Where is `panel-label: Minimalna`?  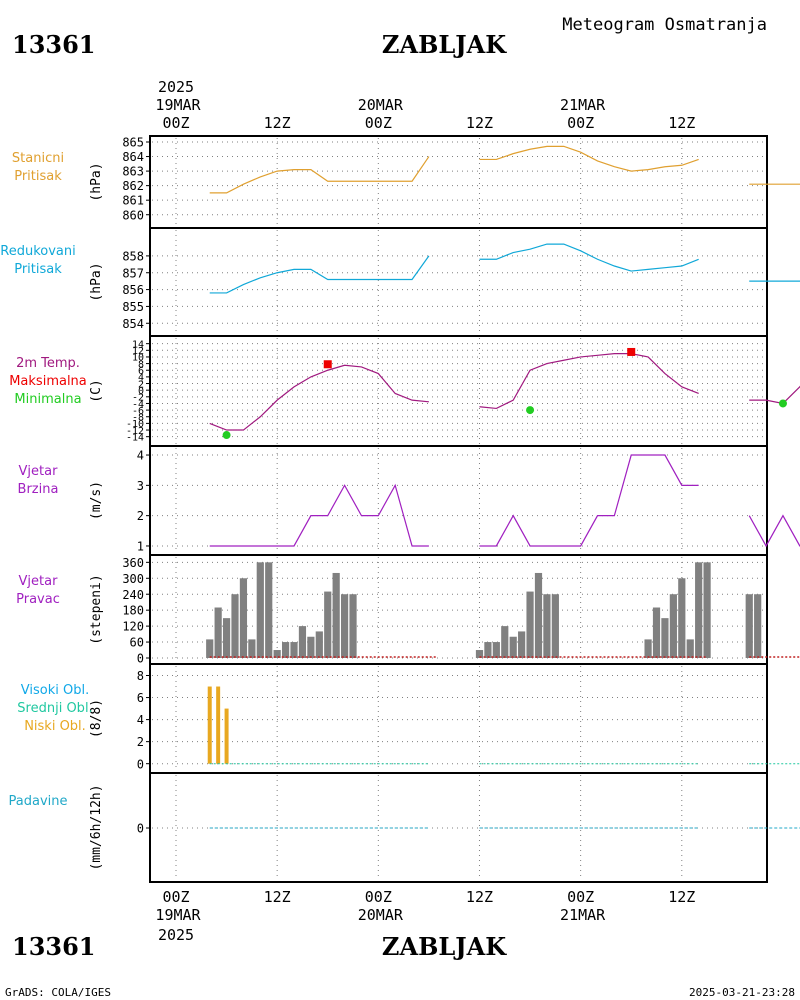 panel-label: Minimalna is located at coordinates (47, 399).